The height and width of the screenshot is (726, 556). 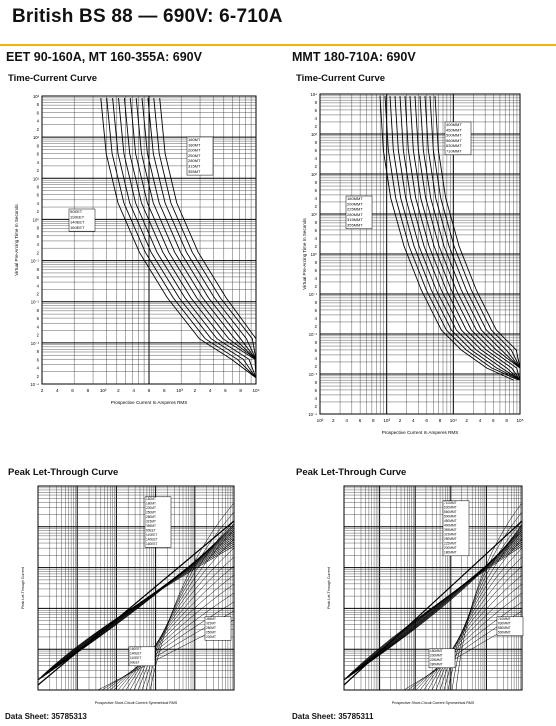 What do you see at coordinates (16, 240) in the screenshot?
I see `left-tcc-ylabel: Virtual Pre-Arcing Time In Seconds` at bounding box center [16, 240].